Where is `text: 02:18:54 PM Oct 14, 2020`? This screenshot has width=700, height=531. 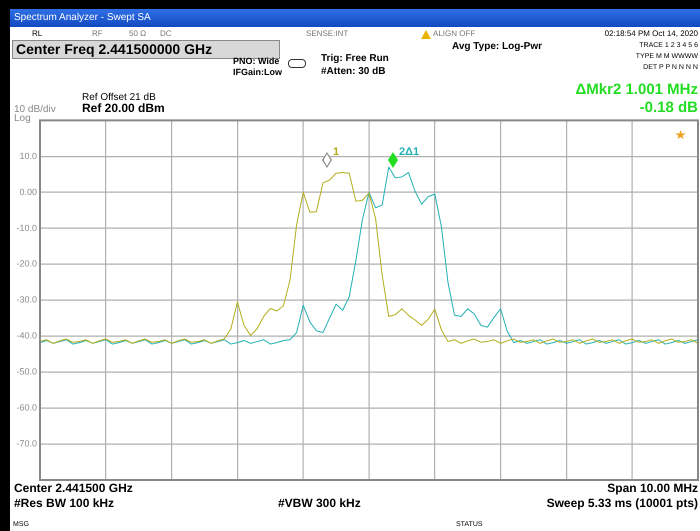
text: 02:18:54 PM Oct 14, 2020 is located at coordinates (651, 34).